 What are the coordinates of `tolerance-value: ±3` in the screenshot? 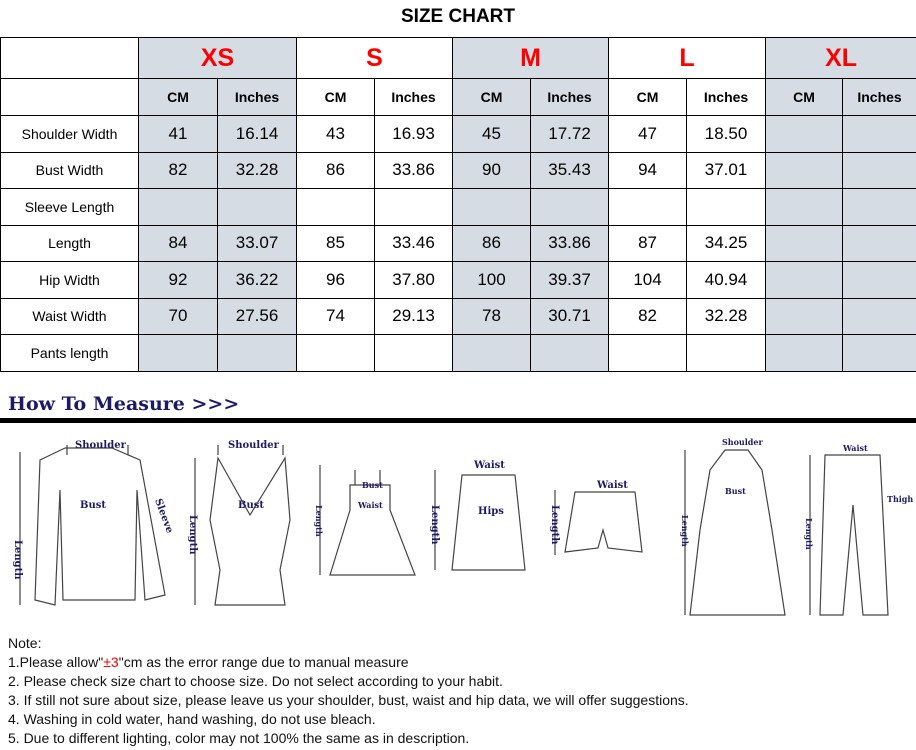 It's located at (111, 662).